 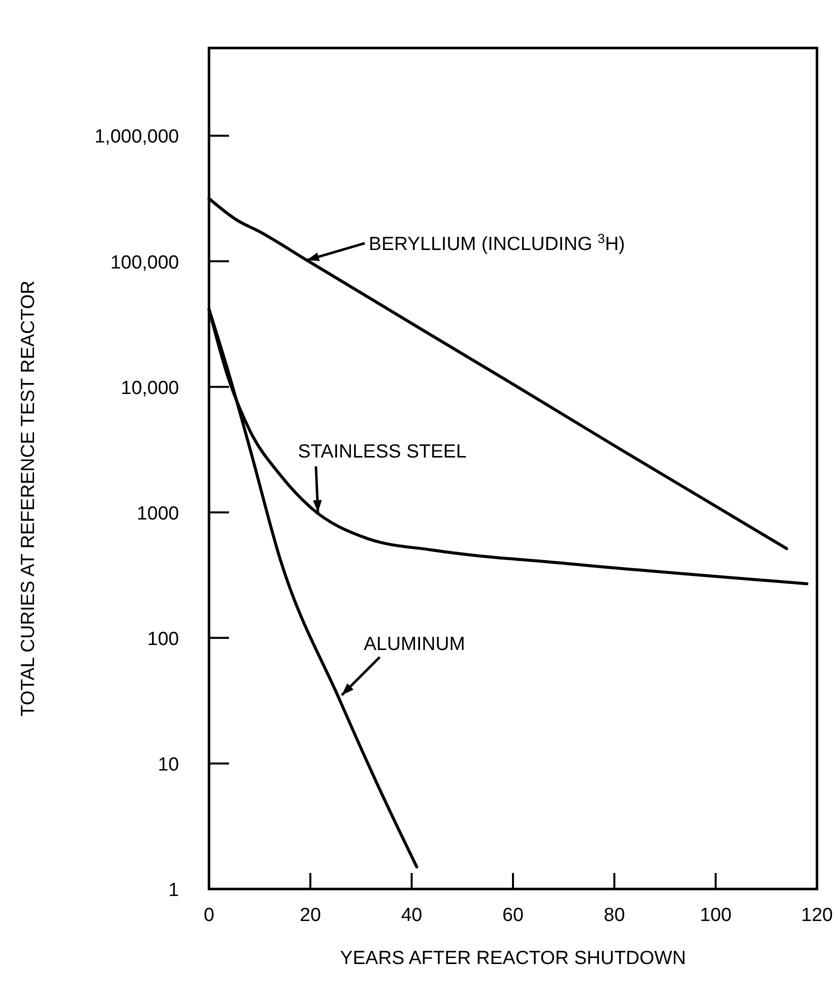 I want to click on annotation: STAINLESS STEEL, so click(x=382, y=451).